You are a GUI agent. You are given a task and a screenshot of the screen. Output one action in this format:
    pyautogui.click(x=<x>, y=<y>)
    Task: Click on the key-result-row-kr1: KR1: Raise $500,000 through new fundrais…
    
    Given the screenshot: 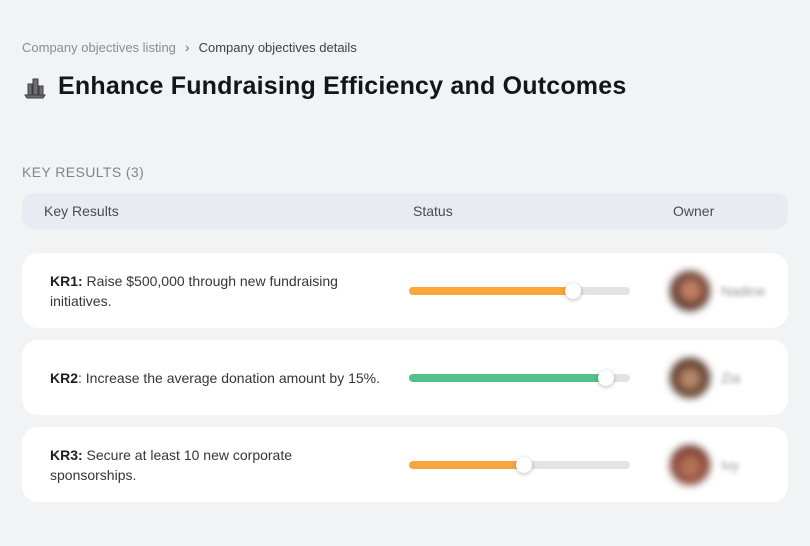 What is the action you would take?
    pyautogui.click(x=405, y=290)
    